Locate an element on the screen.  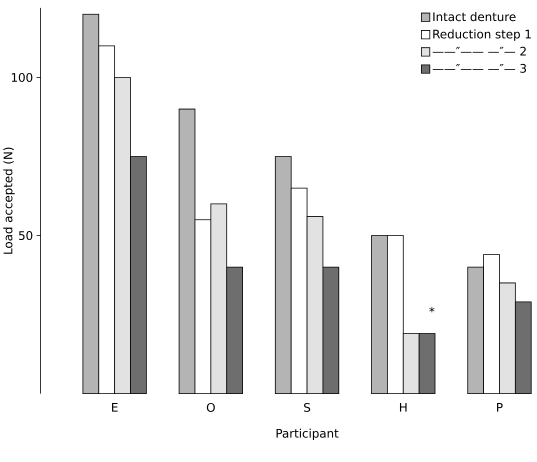
legend-label: ——″—— —″— 3 is located at coordinates (479, 68).